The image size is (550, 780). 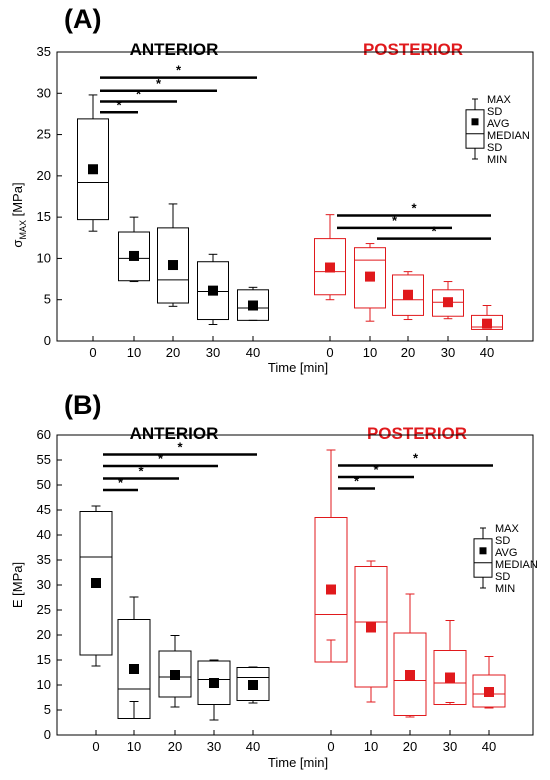 What do you see at coordinates (44, 534) in the screenshot?
I see `y-tick-label: 40` at bounding box center [44, 534].